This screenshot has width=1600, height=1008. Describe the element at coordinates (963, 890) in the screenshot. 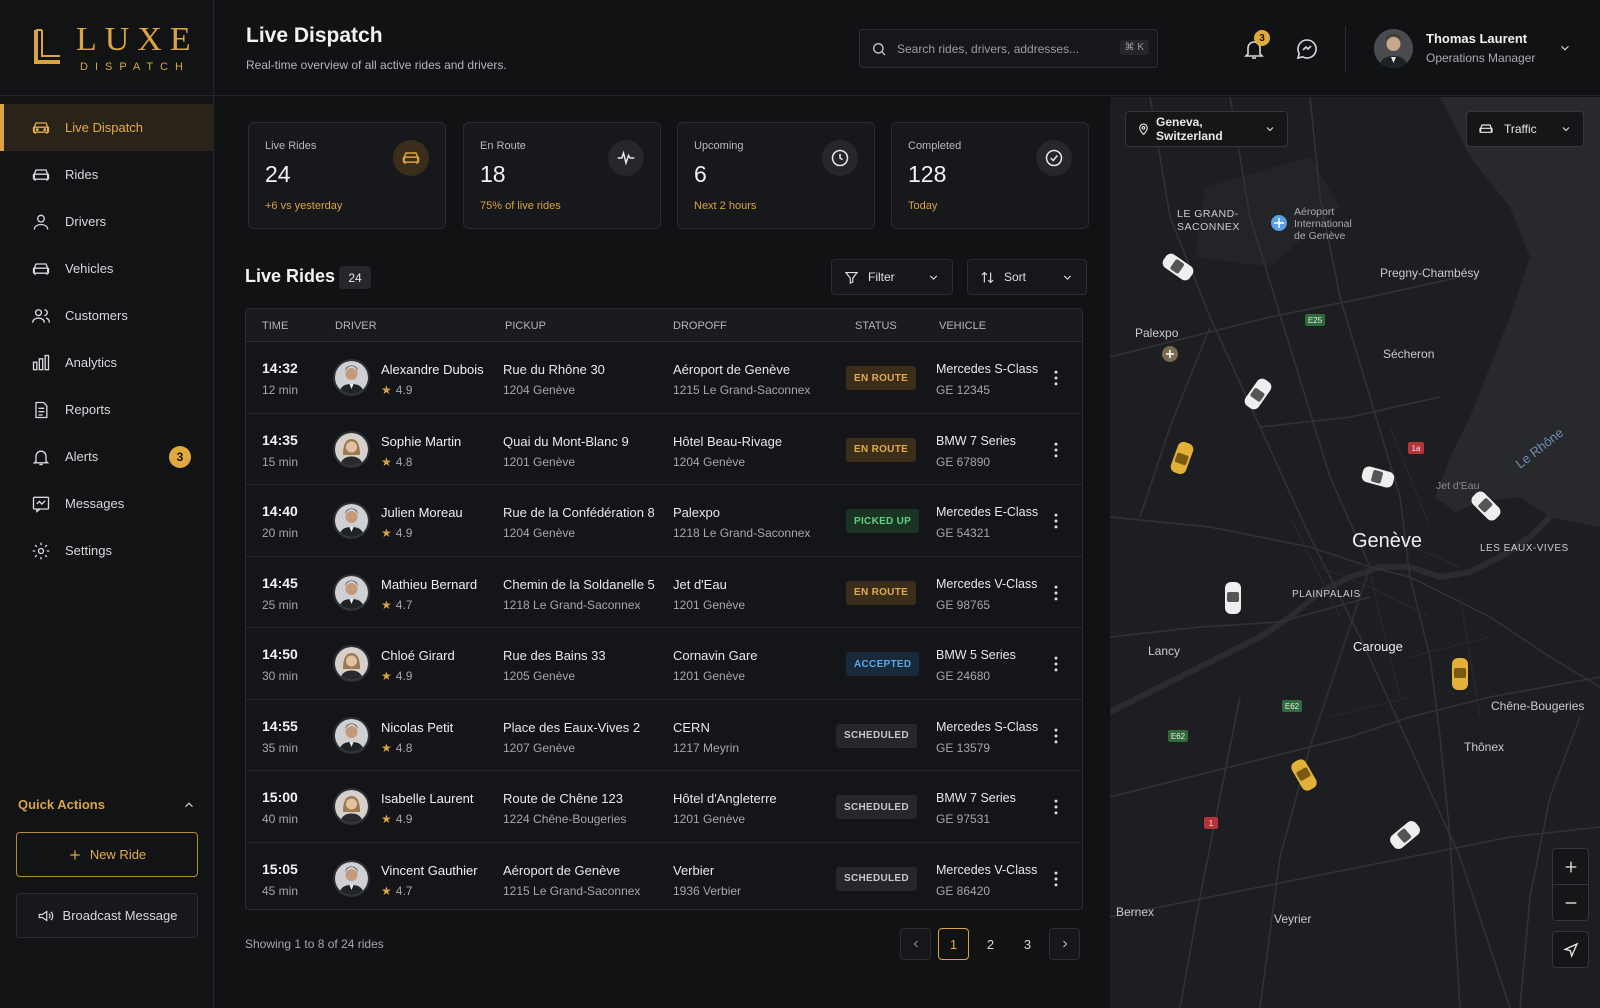

I see `vehicle-plate: GE 86420` at that location.